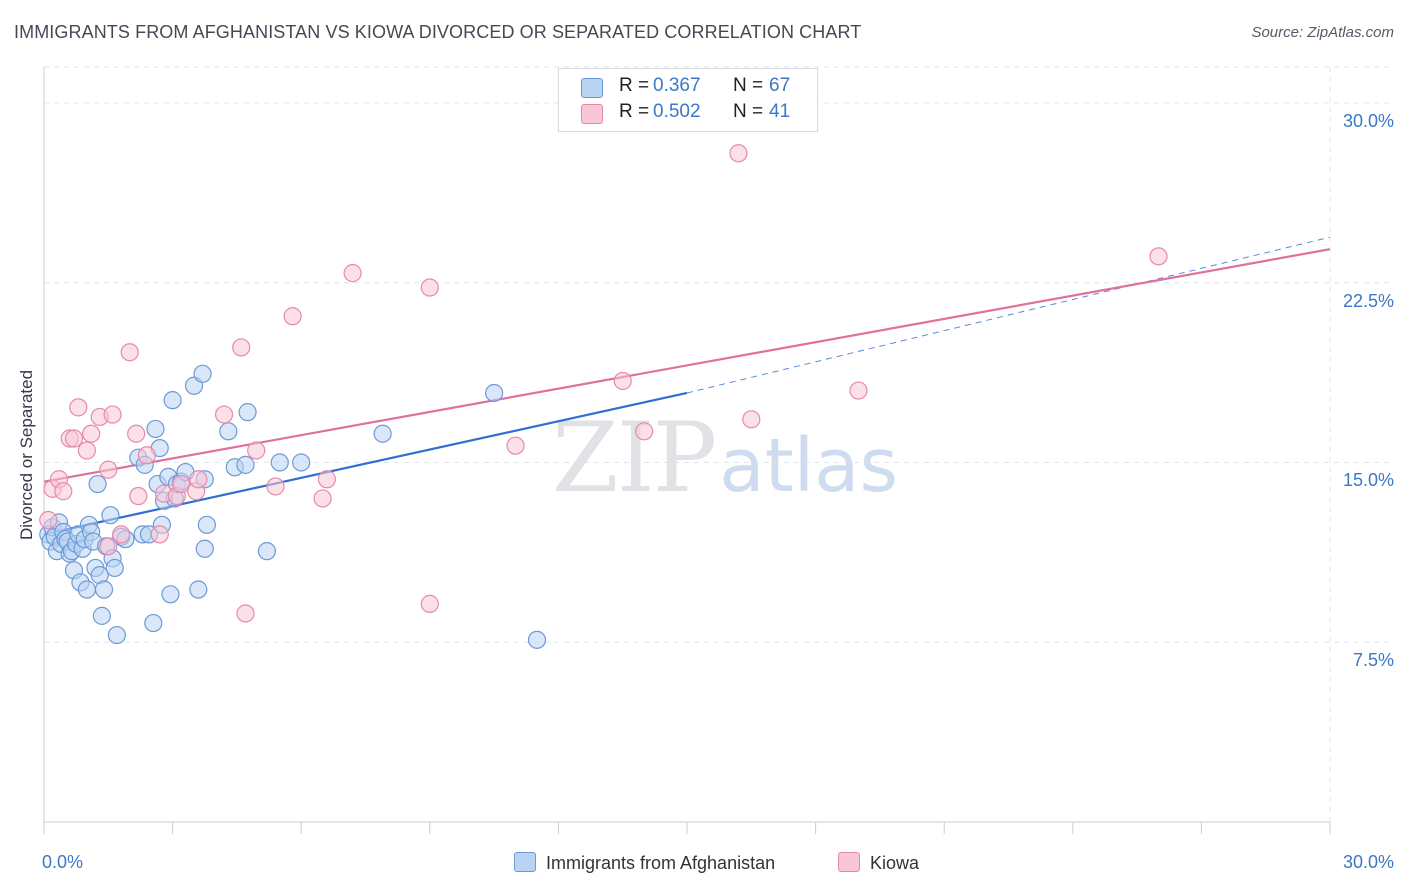 The width and height of the screenshot is (1406, 892). I want to click on trend-line-afghanistan, so click(365, 463).